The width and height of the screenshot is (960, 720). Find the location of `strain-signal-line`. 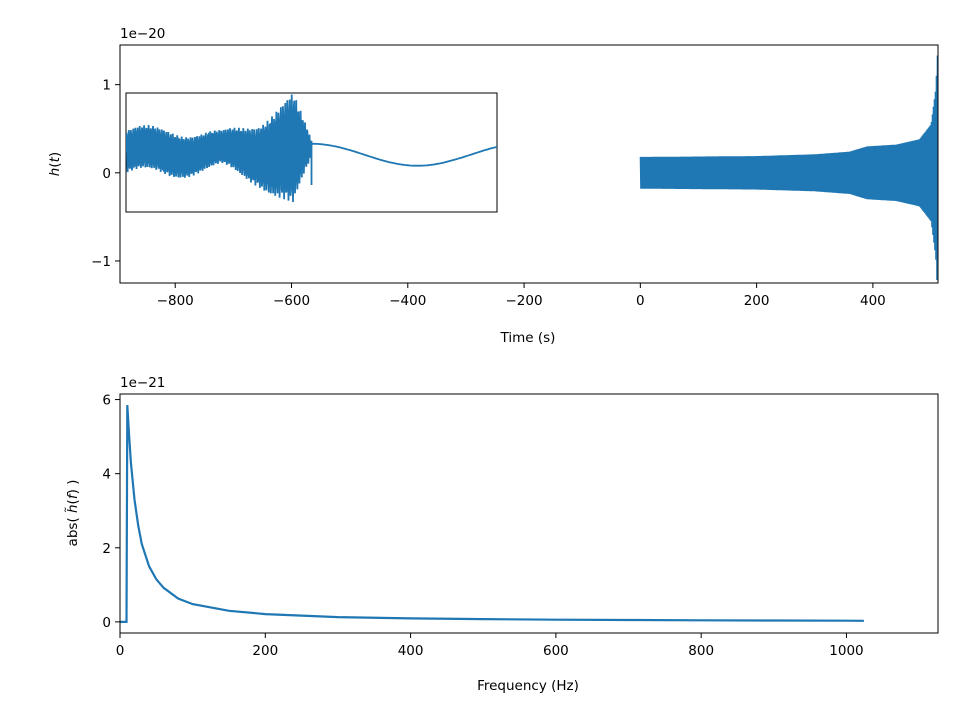

strain-signal-line is located at coordinates (788, 168).